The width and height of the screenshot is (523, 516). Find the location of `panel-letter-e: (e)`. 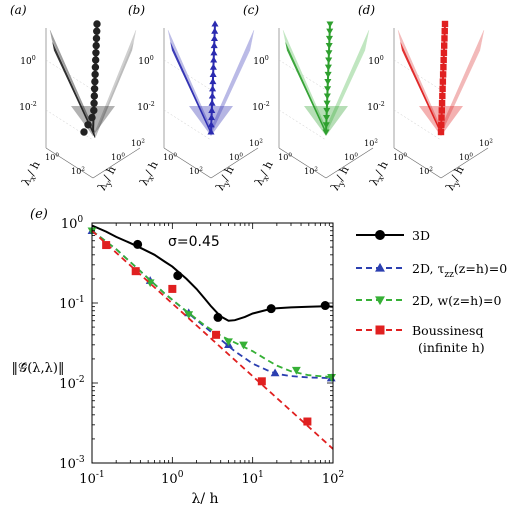

panel-letter-e: (e) is located at coordinates (39, 214).